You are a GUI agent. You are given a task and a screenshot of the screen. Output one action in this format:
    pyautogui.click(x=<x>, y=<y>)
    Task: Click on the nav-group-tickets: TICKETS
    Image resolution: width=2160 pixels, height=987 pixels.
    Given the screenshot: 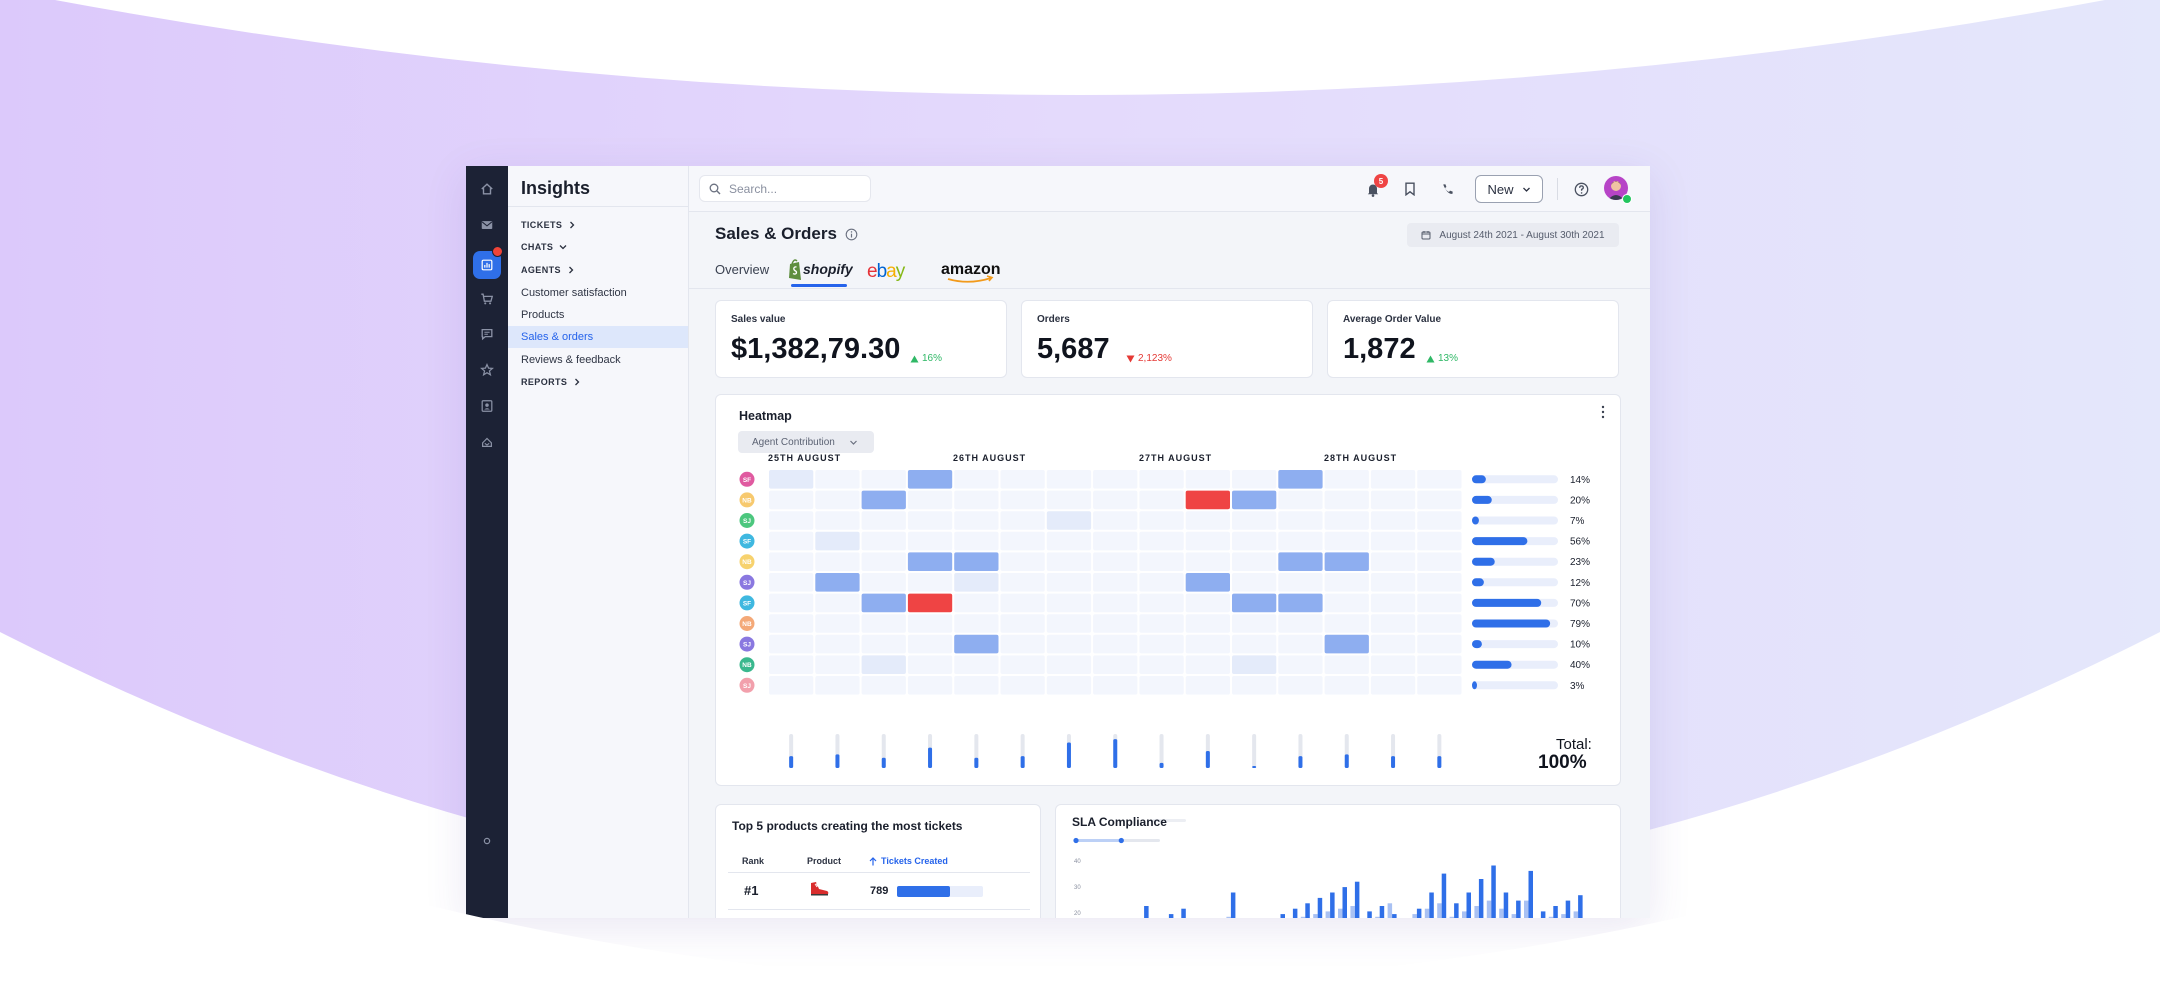 What is the action you would take?
    pyautogui.click(x=548, y=225)
    